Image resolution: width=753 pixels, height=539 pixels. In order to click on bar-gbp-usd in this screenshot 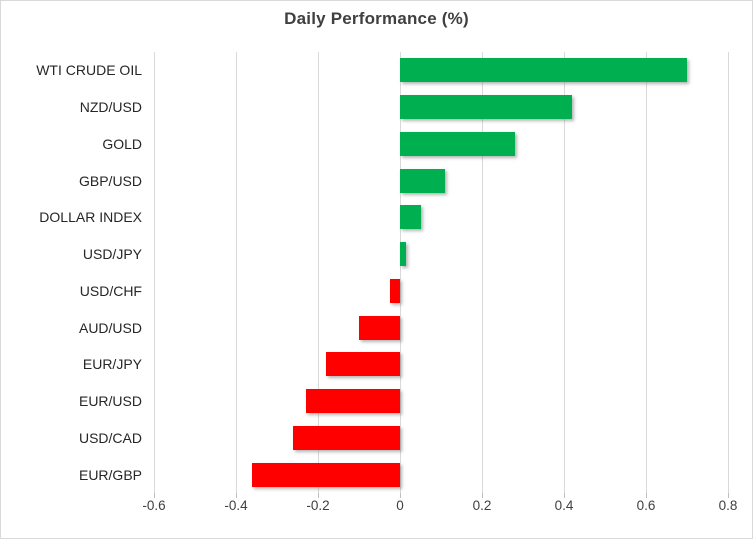, I will do `click(423, 180)`.